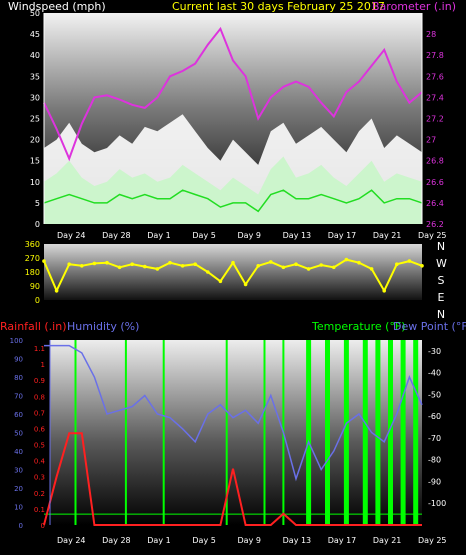 This screenshot has width=466, height=555. What do you see at coordinates (35, 182) in the screenshot?
I see `wind-tick-label: 10` at bounding box center [35, 182].